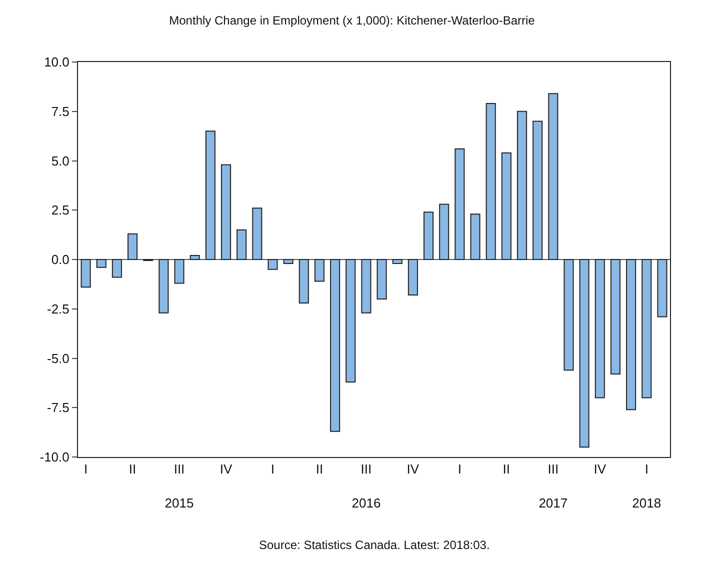 The height and width of the screenshot is (581, 704). What do you see at coordinates (352, 20) in the screenshot?
I see `chart-title: Monthly Change in Employment (x 1,000): Kitchener-Waterloo-Barrie` at bounding box center [352, 20].